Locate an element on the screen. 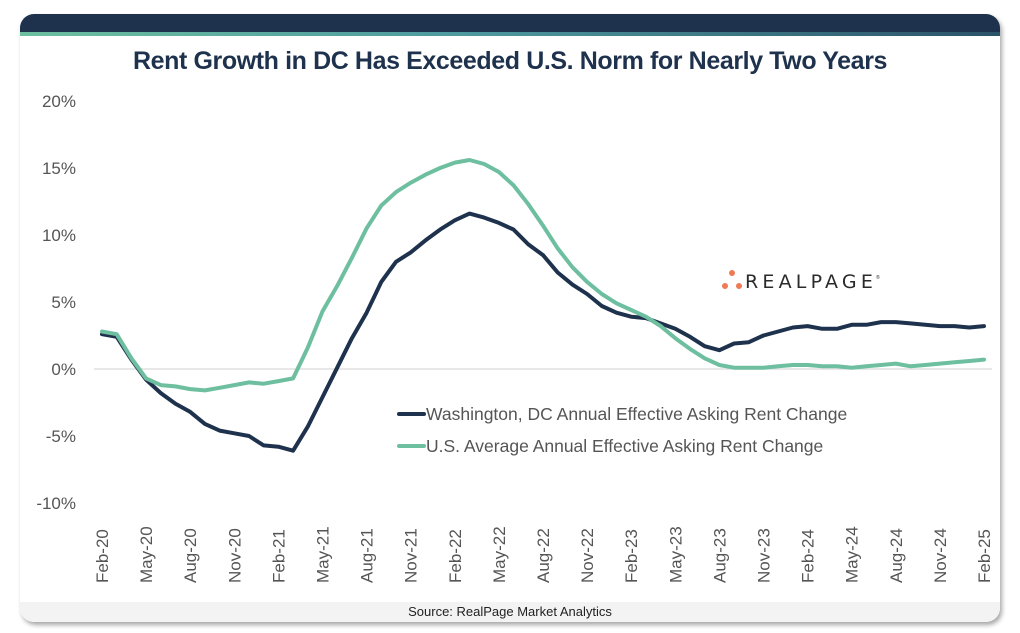  x-tick-label: Feb-21 is located at coordinates (278, 556).